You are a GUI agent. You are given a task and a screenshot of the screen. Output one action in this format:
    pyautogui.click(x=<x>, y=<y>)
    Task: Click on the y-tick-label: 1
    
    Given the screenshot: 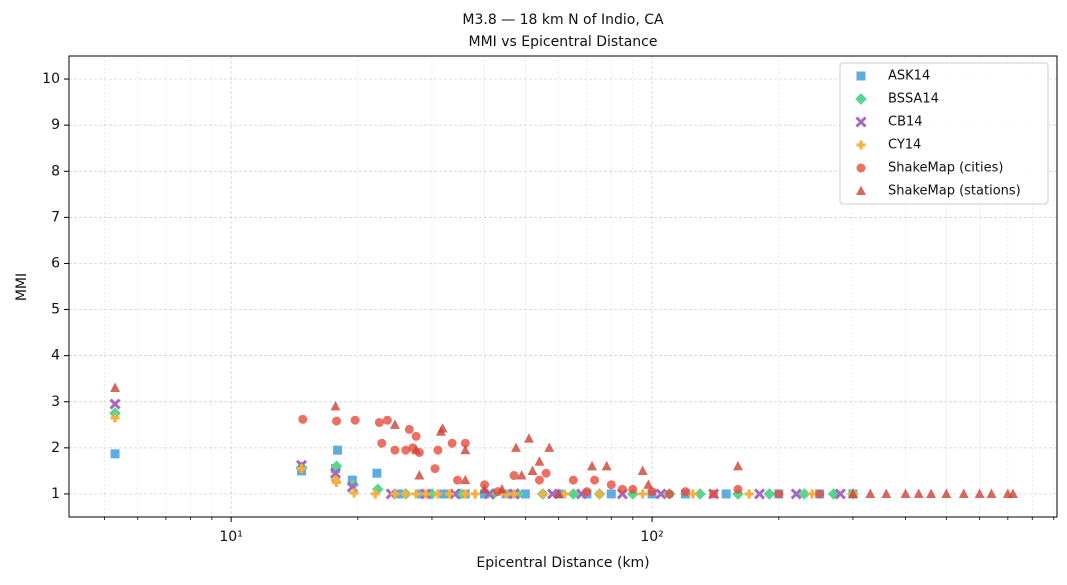 What is the action you would take?
    pyautogui.click(x=55, y=494)
    